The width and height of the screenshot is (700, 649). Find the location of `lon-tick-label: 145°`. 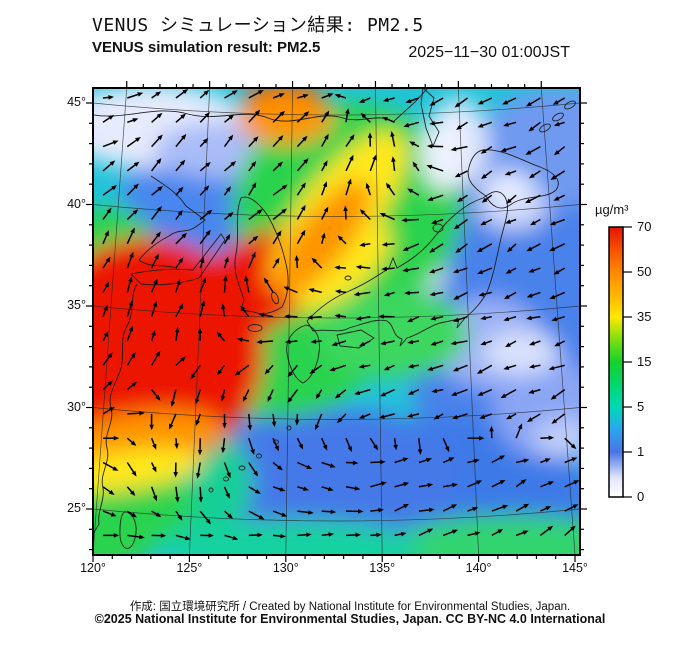

lon-tick-label: 145° is located at coordinates (575, 568).